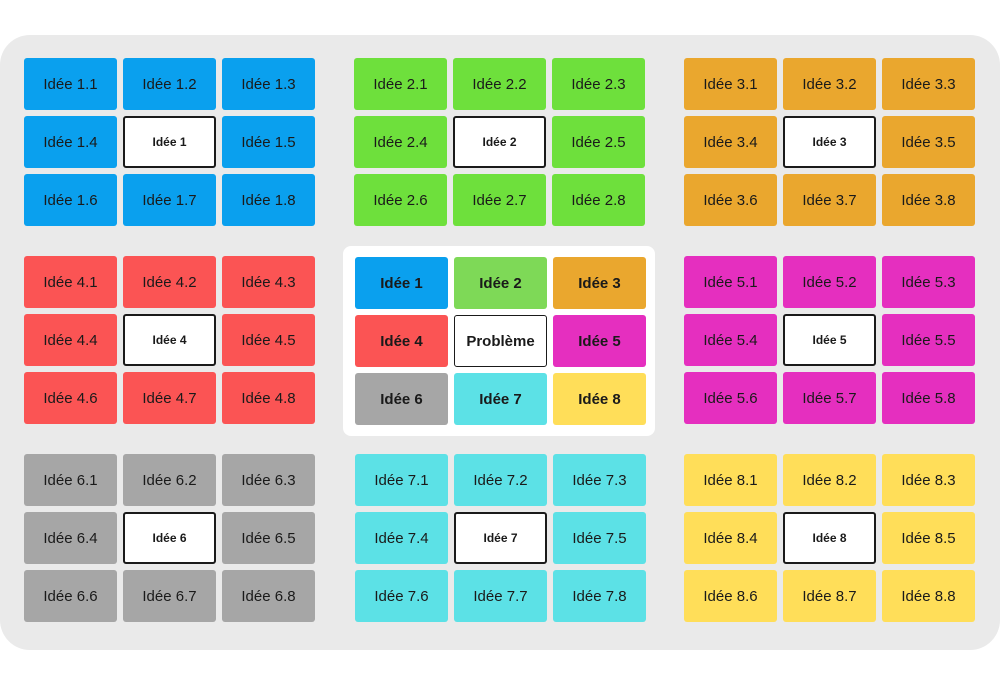 This screenshot has height=700, width=1000. Describe the element at coordinates (829, 398) in the screenshot. I see `idea-note: Idée 5.7` at that location.